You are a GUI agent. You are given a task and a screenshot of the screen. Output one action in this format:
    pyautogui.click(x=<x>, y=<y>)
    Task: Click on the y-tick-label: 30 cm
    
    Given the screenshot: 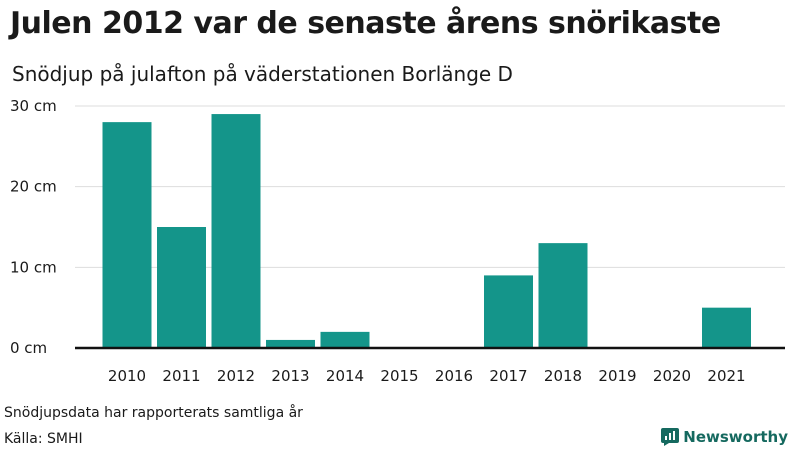 What is the action you would take?
    pyautogui.click(x=33, y=106)
    